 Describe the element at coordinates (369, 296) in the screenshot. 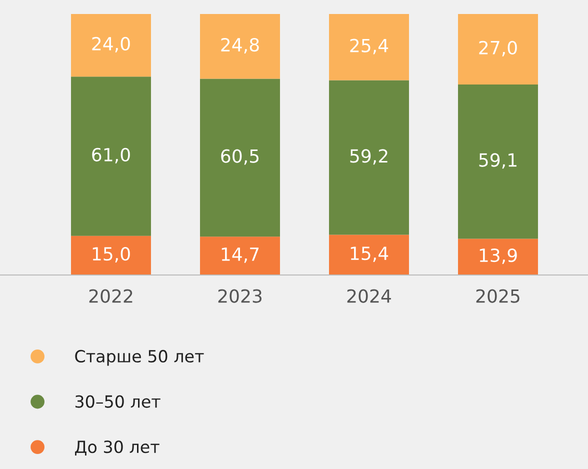

I see `x-tick-label: 2024` at that location.